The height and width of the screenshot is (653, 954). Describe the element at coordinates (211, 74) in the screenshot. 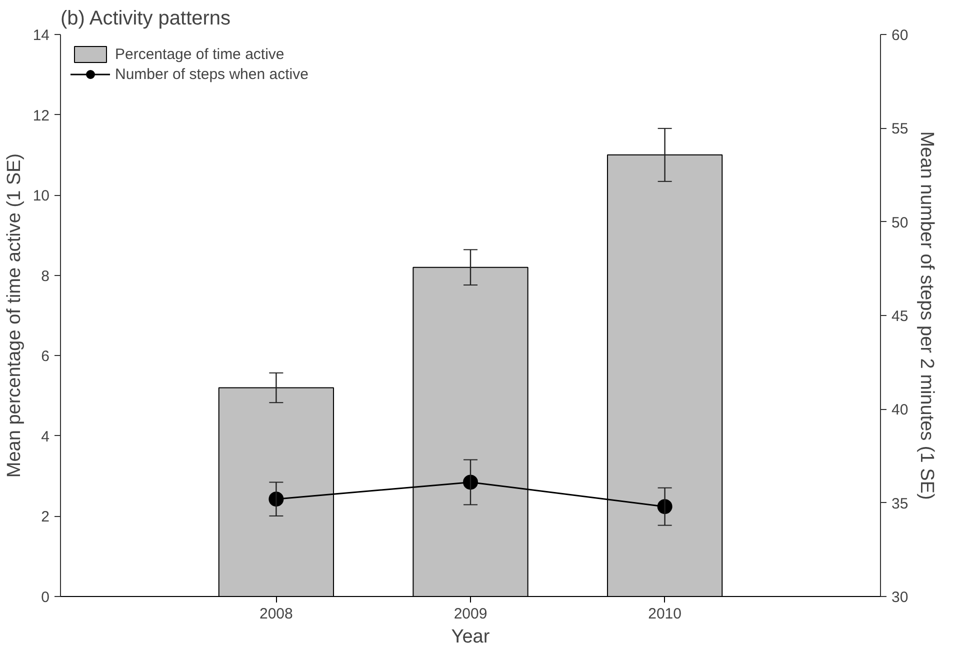

I see `legend-label: Number of steps when active` at that location.